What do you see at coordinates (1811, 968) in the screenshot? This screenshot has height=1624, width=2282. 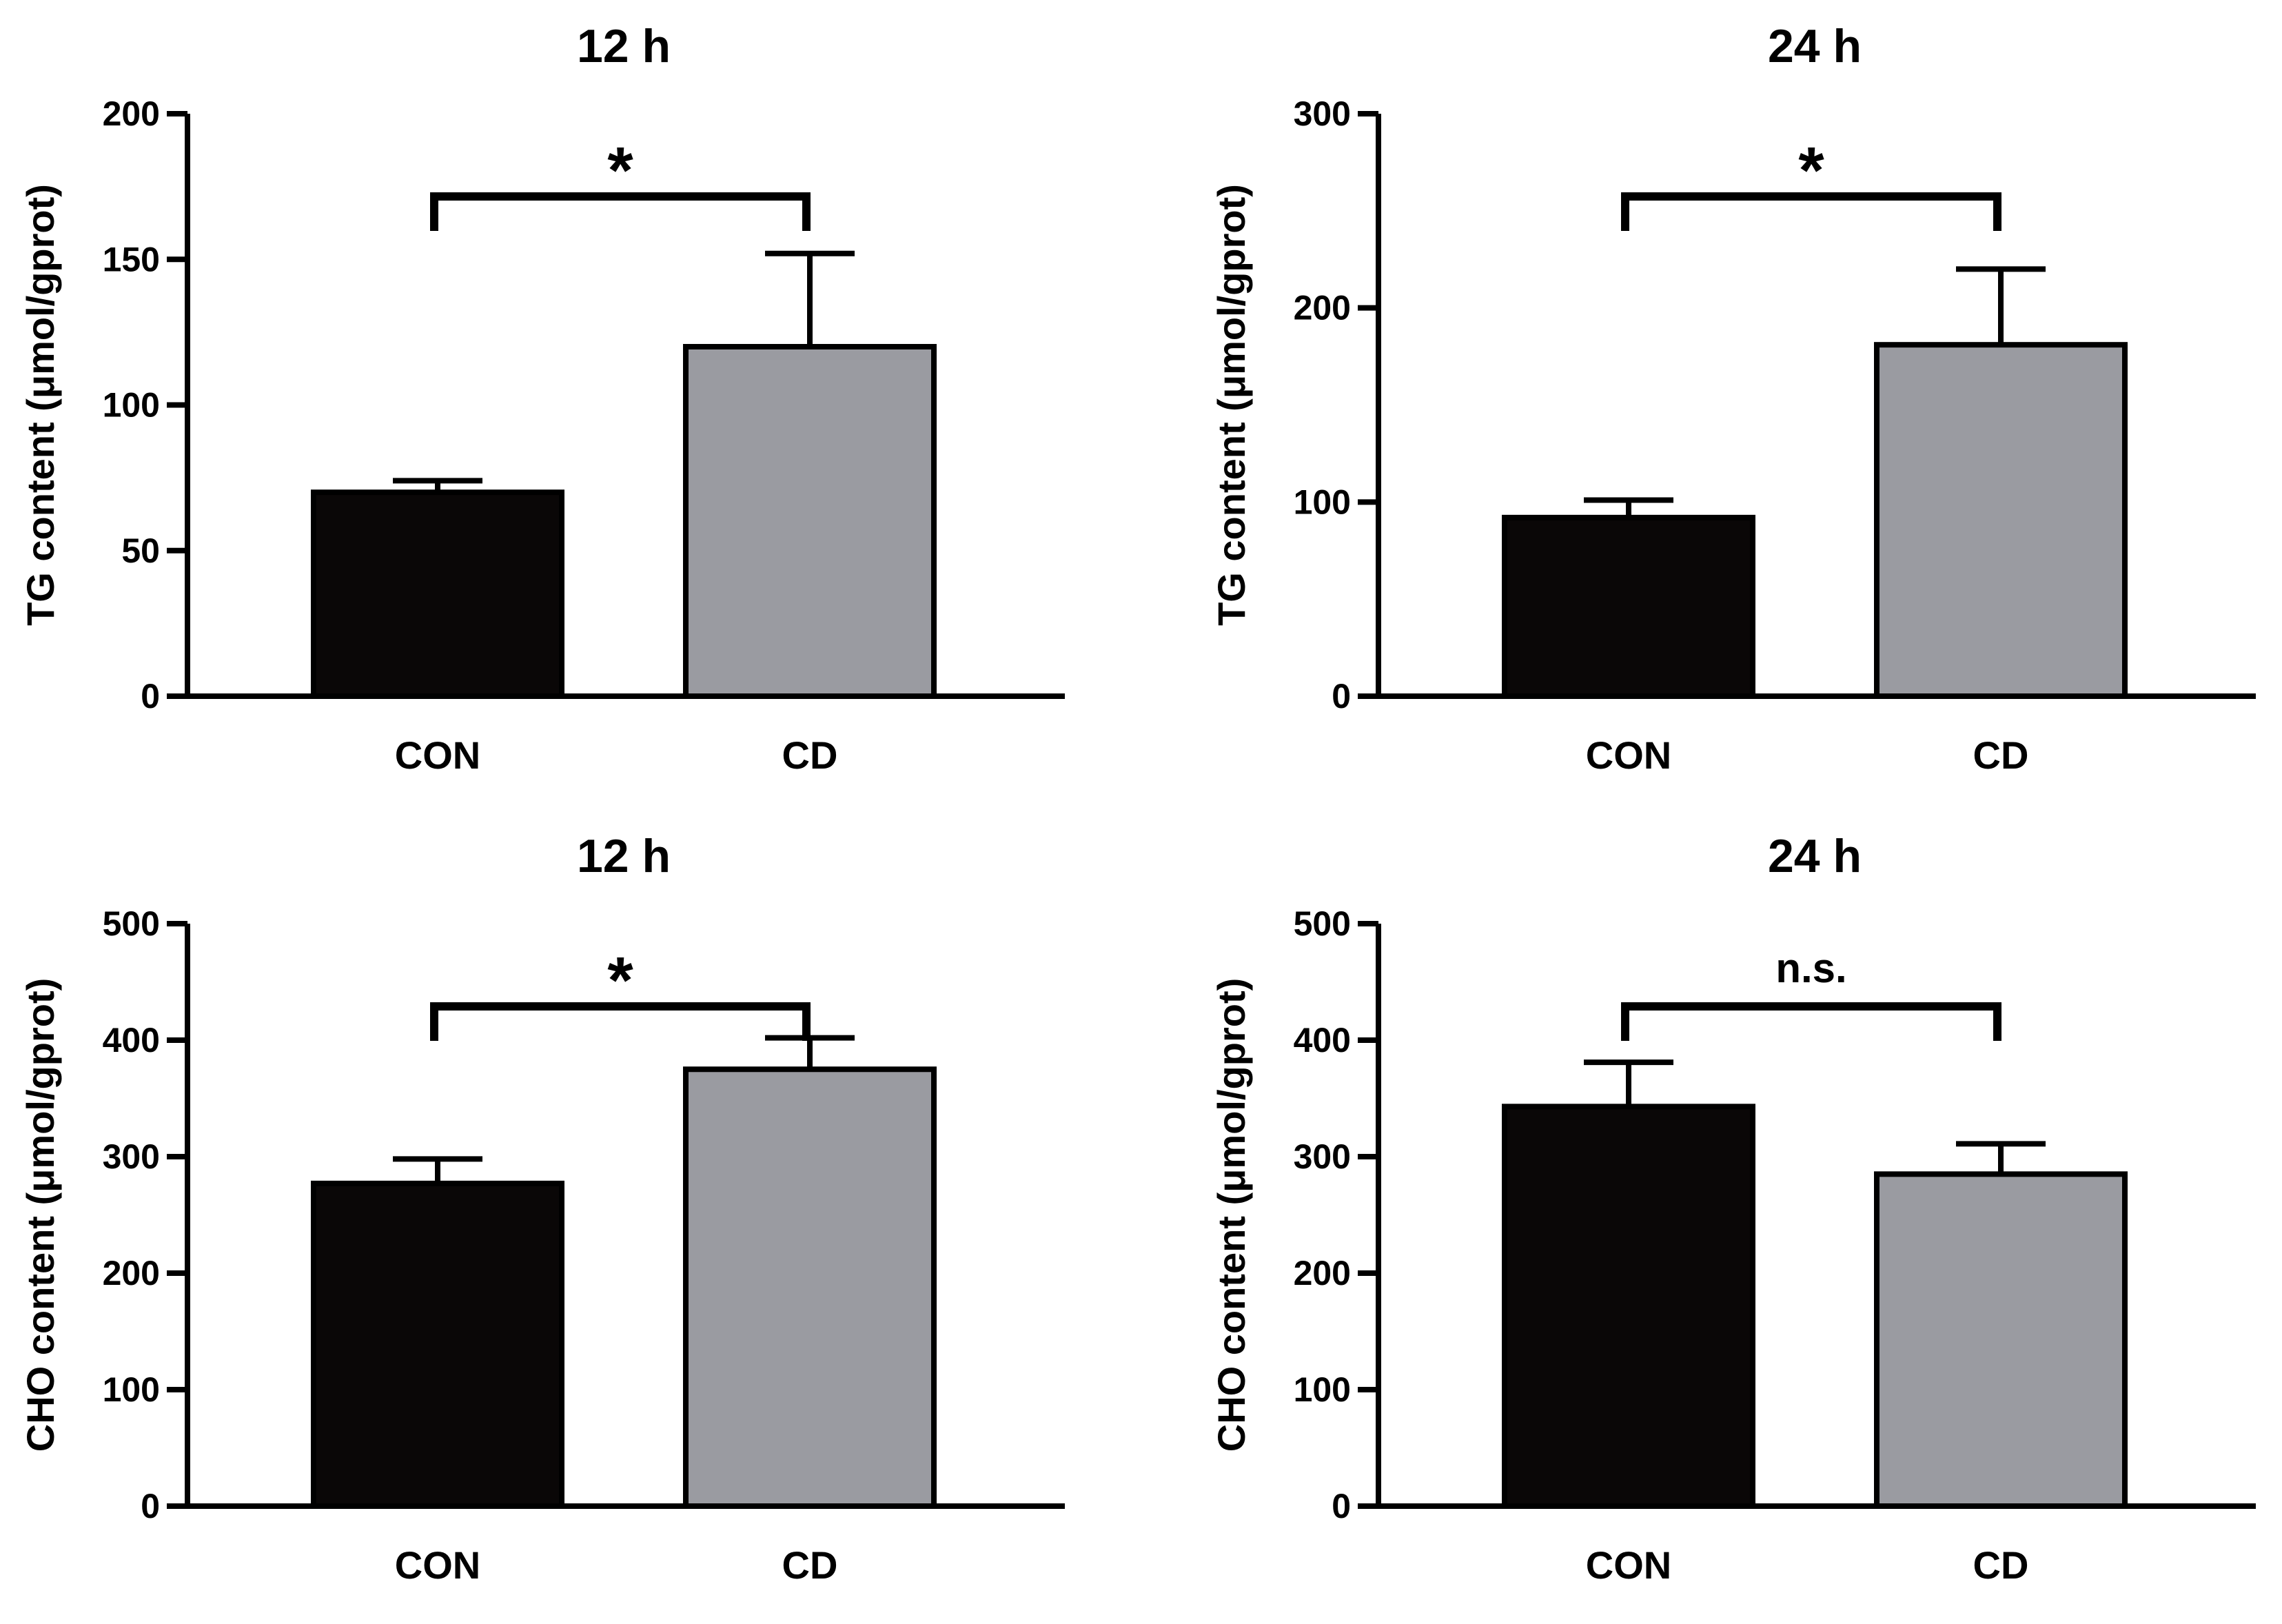 I see `significance-label: n.s.` at bounding box center [1811, 968].